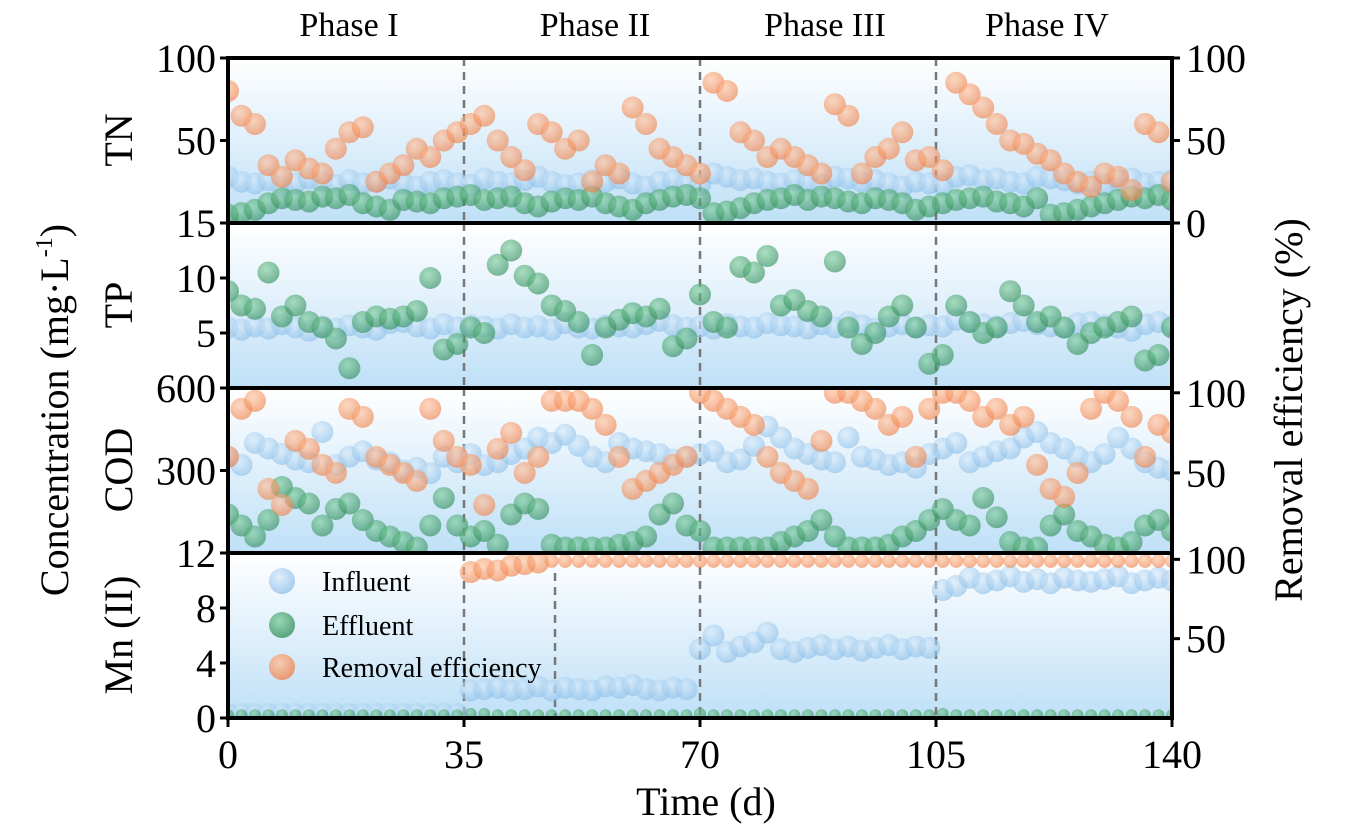  What do you see at coordinates (118, 139) in the screenshot?
I see `panel-label-tn: TN` at bounding box center [118, 139].